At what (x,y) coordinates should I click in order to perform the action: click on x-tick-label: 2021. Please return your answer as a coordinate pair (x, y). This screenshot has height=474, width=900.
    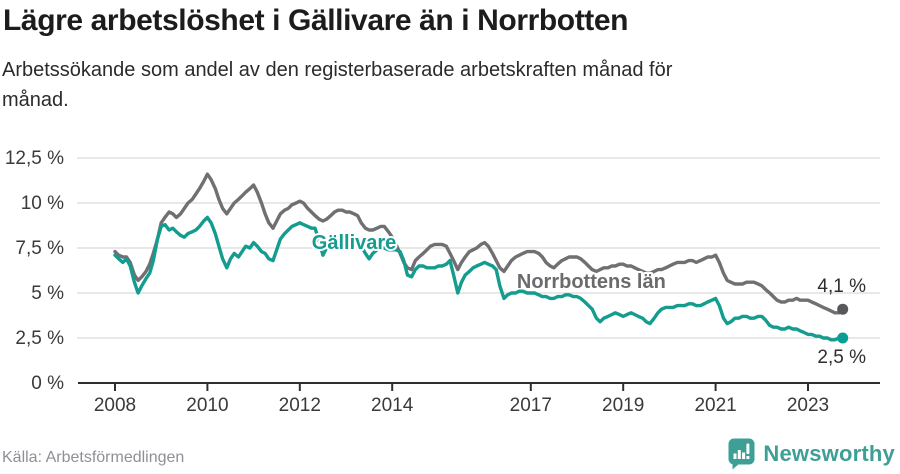
    Looking at the image, I should click on (715, 405).